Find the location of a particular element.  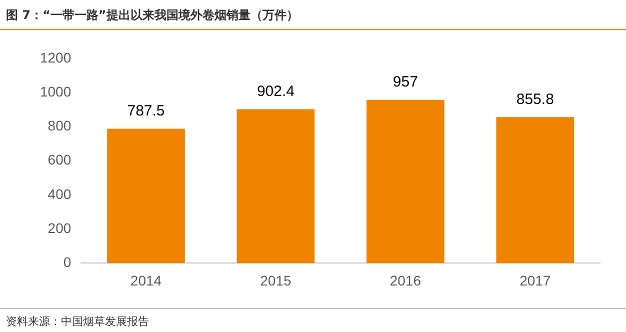

x-tick-label: 2017 is located at coordinates (535, 280).